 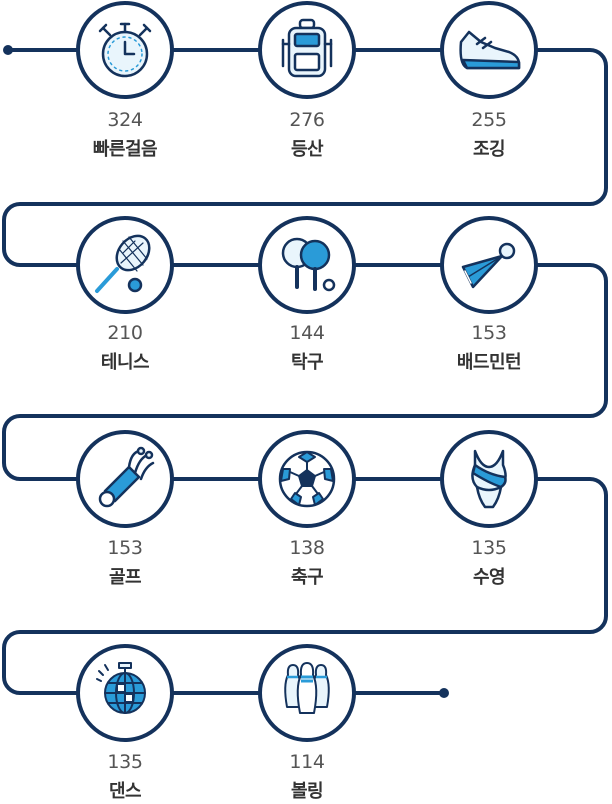 What do you see at coordinates (125, 791) in the screenshot?
I see `item-label: 댄스` at bounding box center [125, 791].